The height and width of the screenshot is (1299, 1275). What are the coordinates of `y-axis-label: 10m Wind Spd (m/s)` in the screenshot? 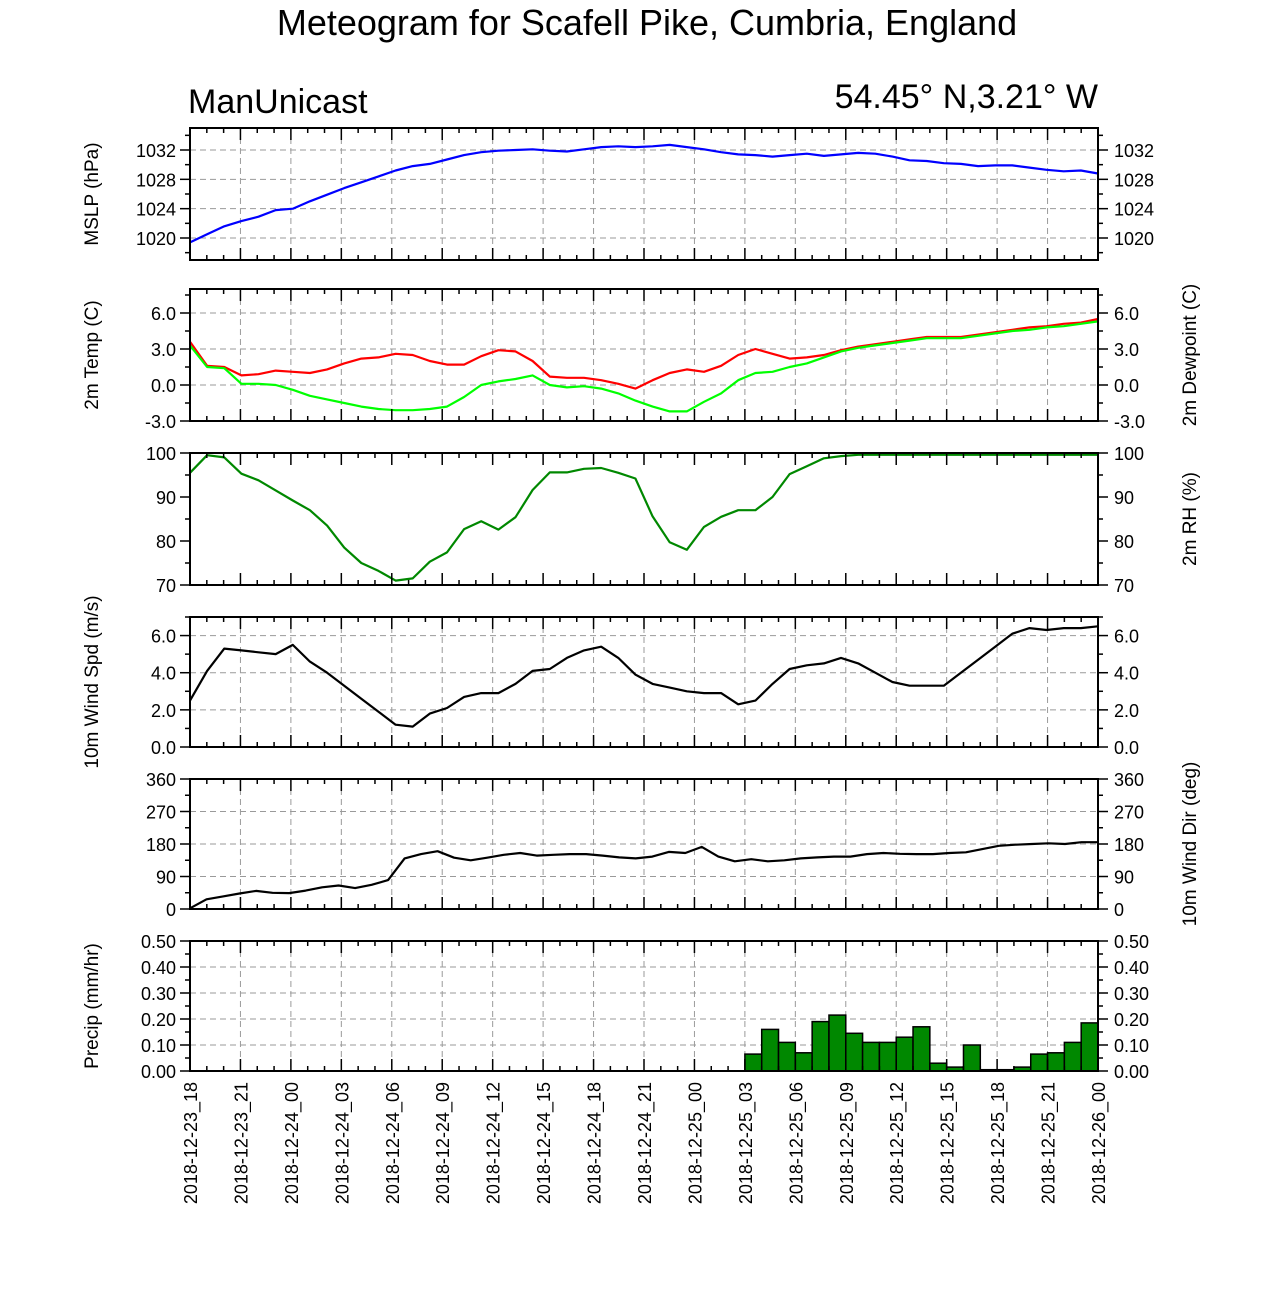 It's located at (92, 681).